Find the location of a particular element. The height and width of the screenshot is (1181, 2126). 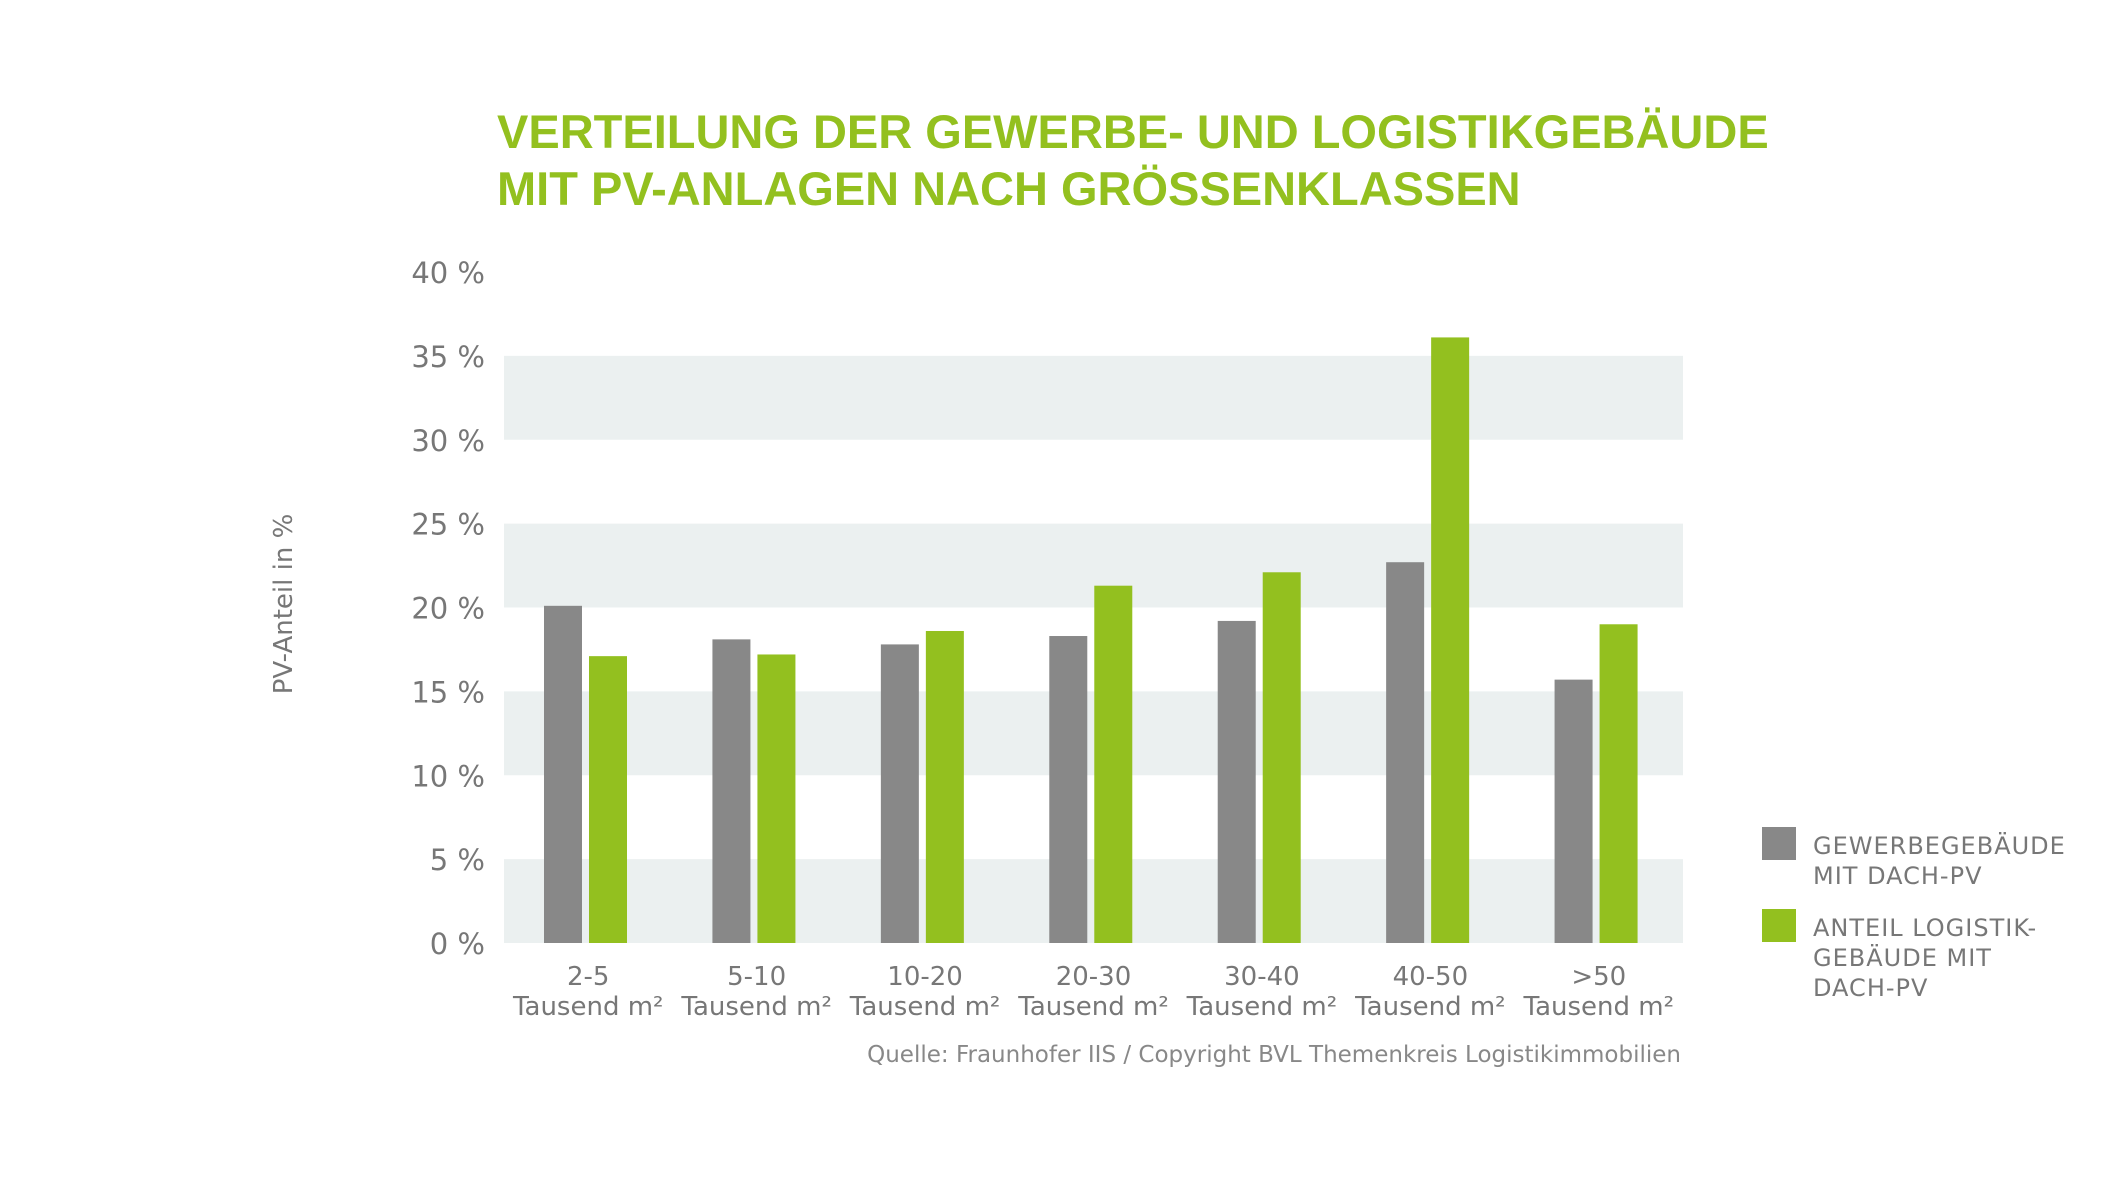

x-tick-label: 10-20 is located at coordinates (925, 977).